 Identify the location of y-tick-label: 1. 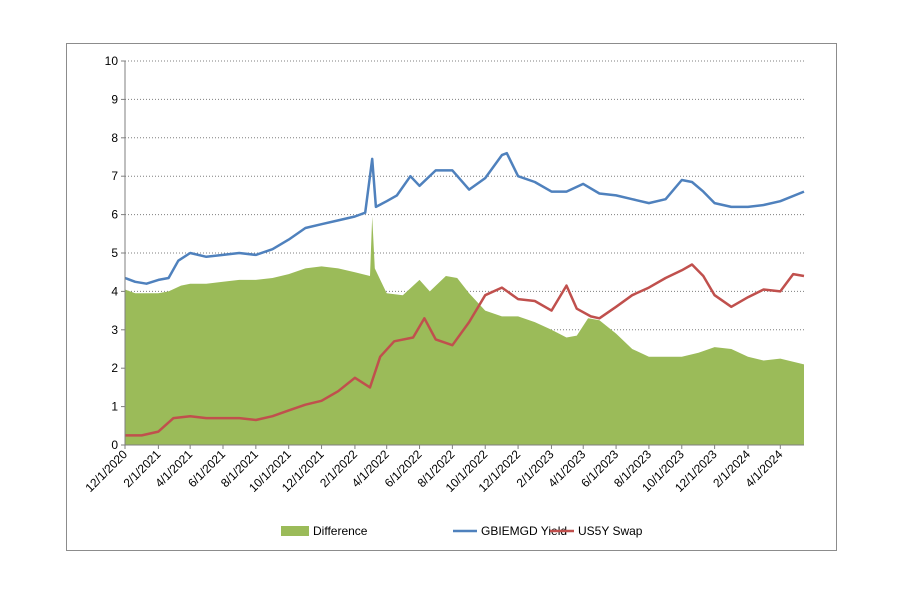
(114, 407).